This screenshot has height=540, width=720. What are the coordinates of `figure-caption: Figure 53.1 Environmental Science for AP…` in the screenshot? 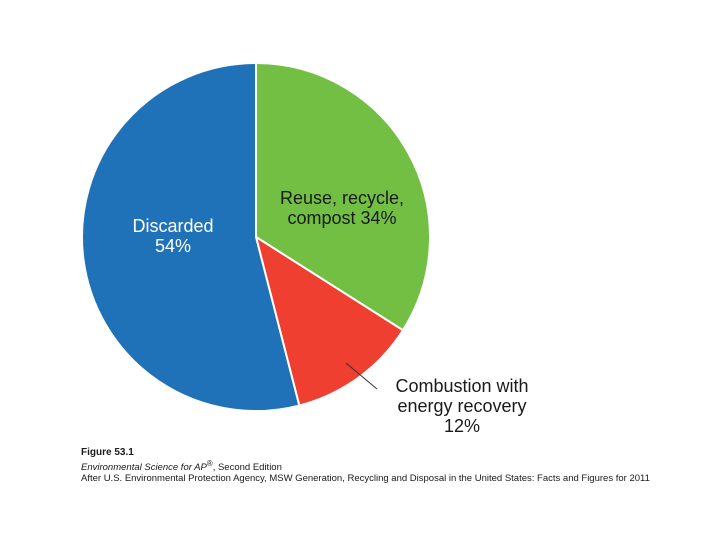 It's located at (391, 465).